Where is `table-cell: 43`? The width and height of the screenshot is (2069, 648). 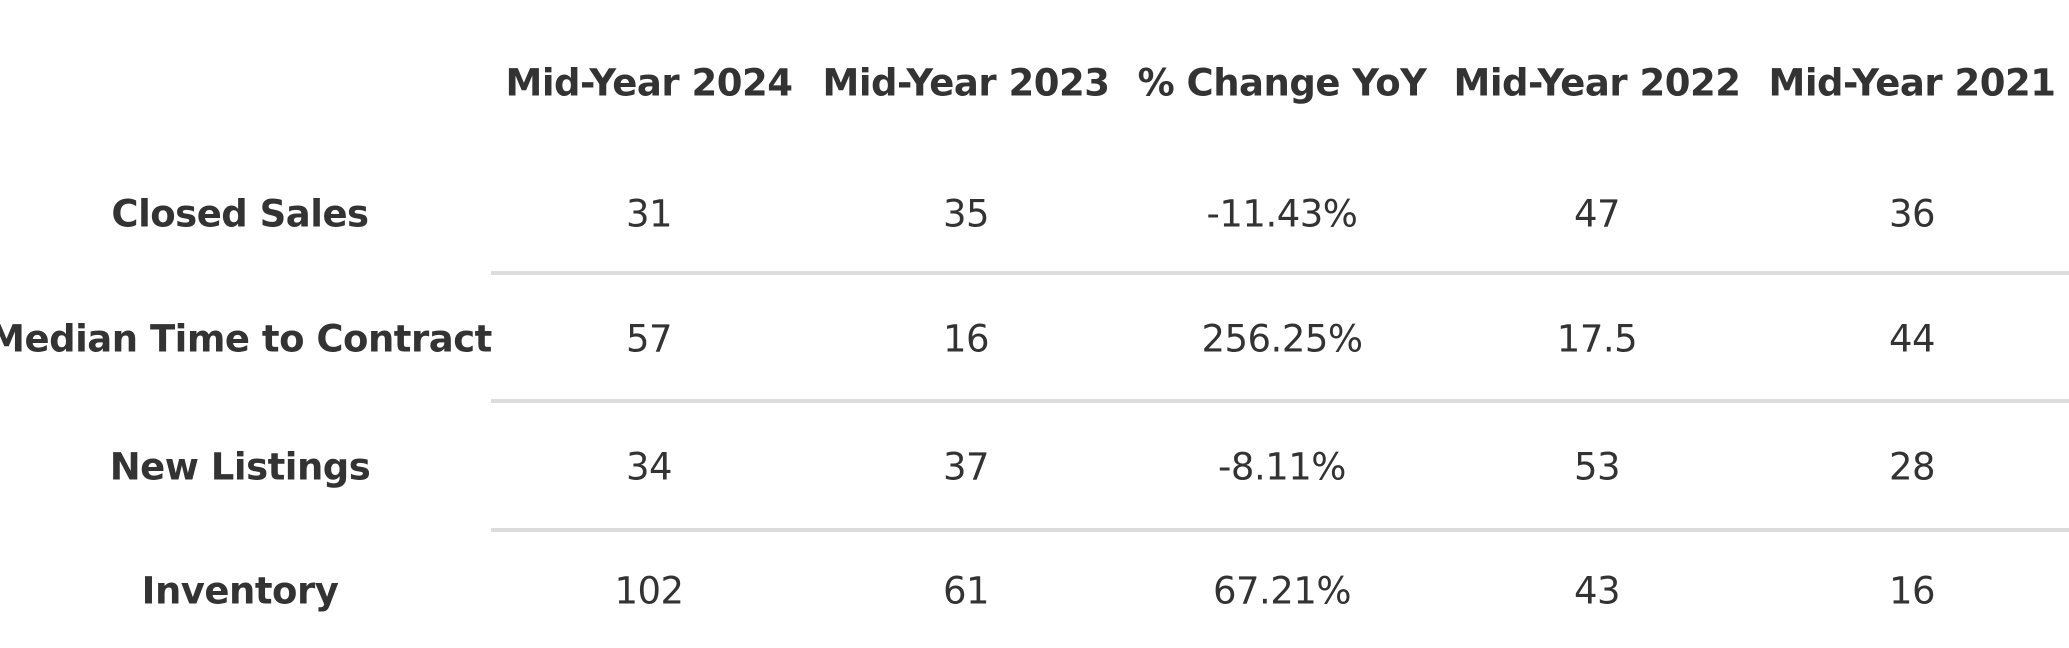
table-cell: 43 is located at coordinates (1597, 591).